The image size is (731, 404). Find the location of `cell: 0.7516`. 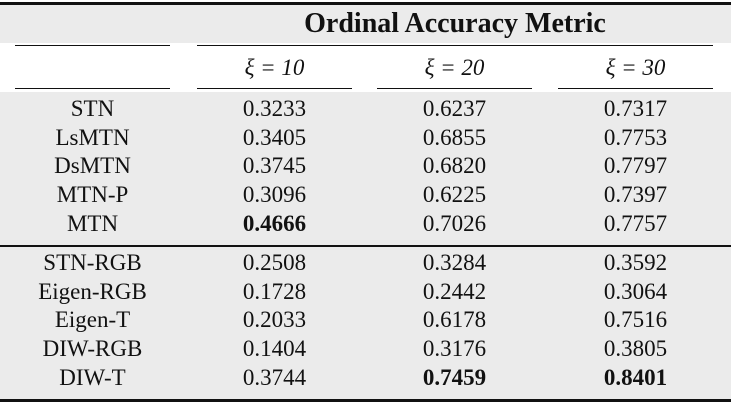

cell: 0.7516 is located at coordinates (635, 320).